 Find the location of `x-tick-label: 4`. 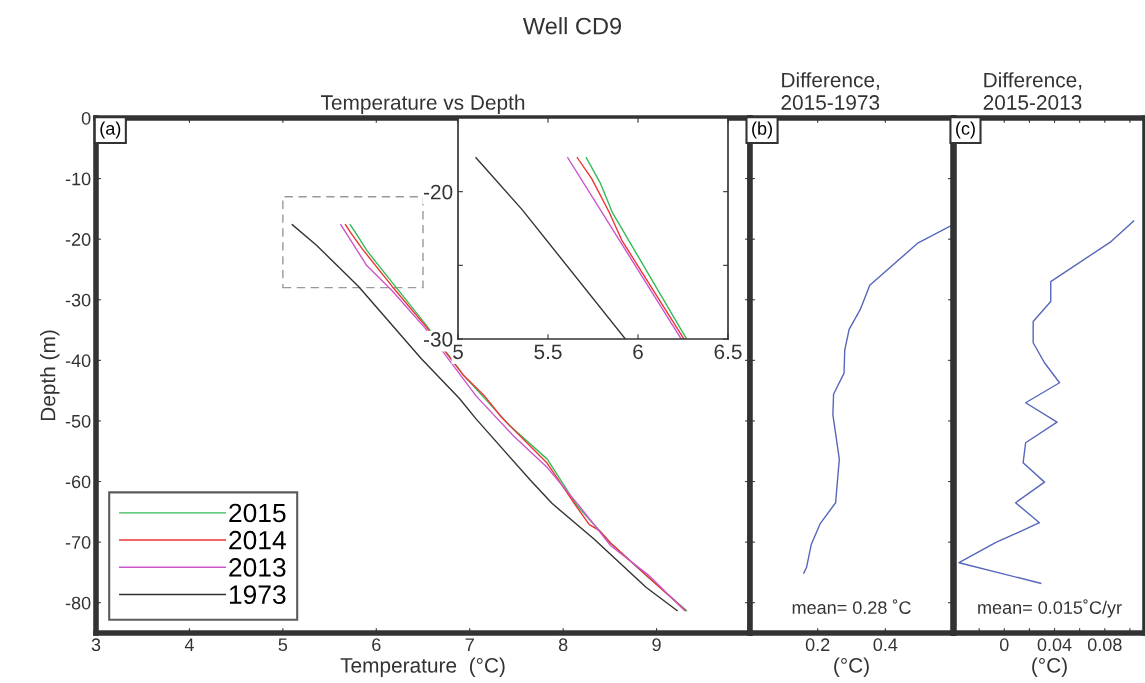

x-tick-label: 4 is located at coordinates (189, 644).